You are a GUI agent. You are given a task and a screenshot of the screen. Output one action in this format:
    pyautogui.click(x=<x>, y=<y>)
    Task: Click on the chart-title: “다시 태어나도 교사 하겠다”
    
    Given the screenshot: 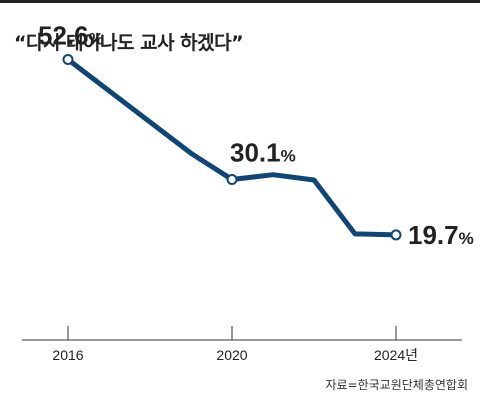 What is the action you would take?
    pyautogui.click(x=129, y=43)
    